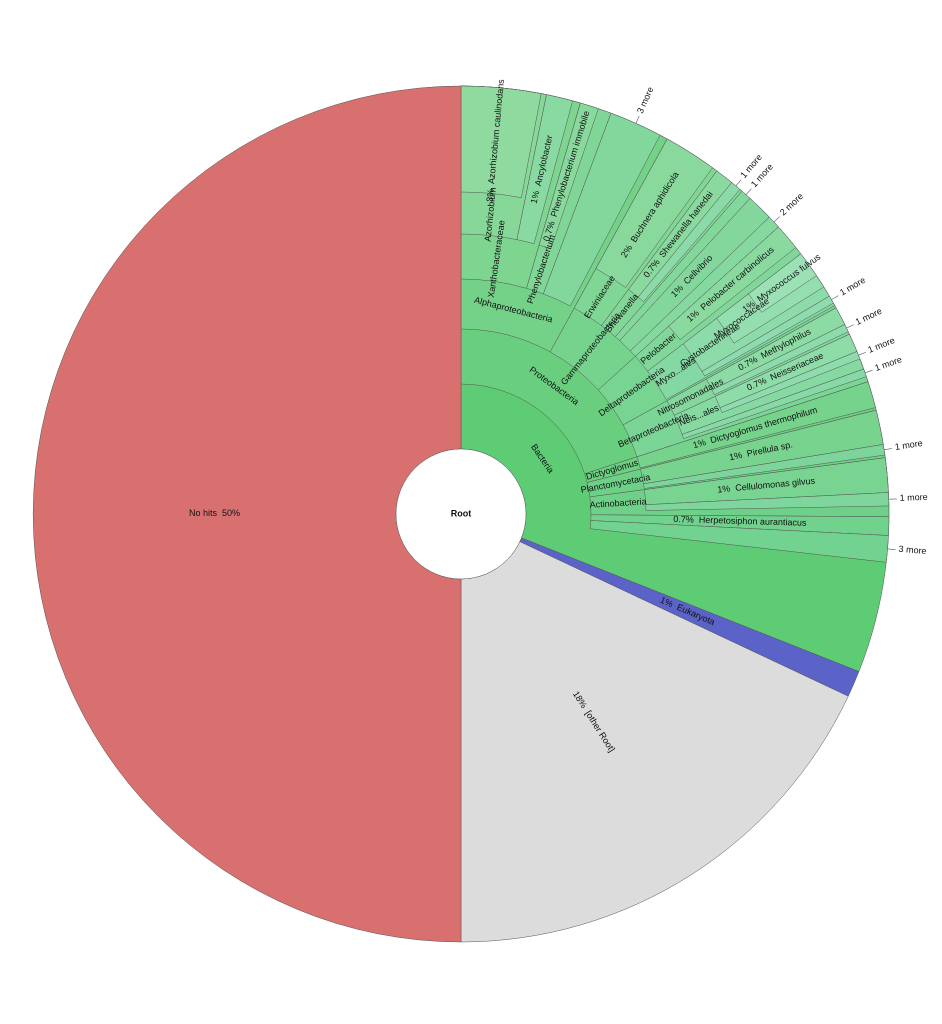 The width and height of the screenshot is (942, 1024). I want to click on node-label: 2 more, so click(791, 204).